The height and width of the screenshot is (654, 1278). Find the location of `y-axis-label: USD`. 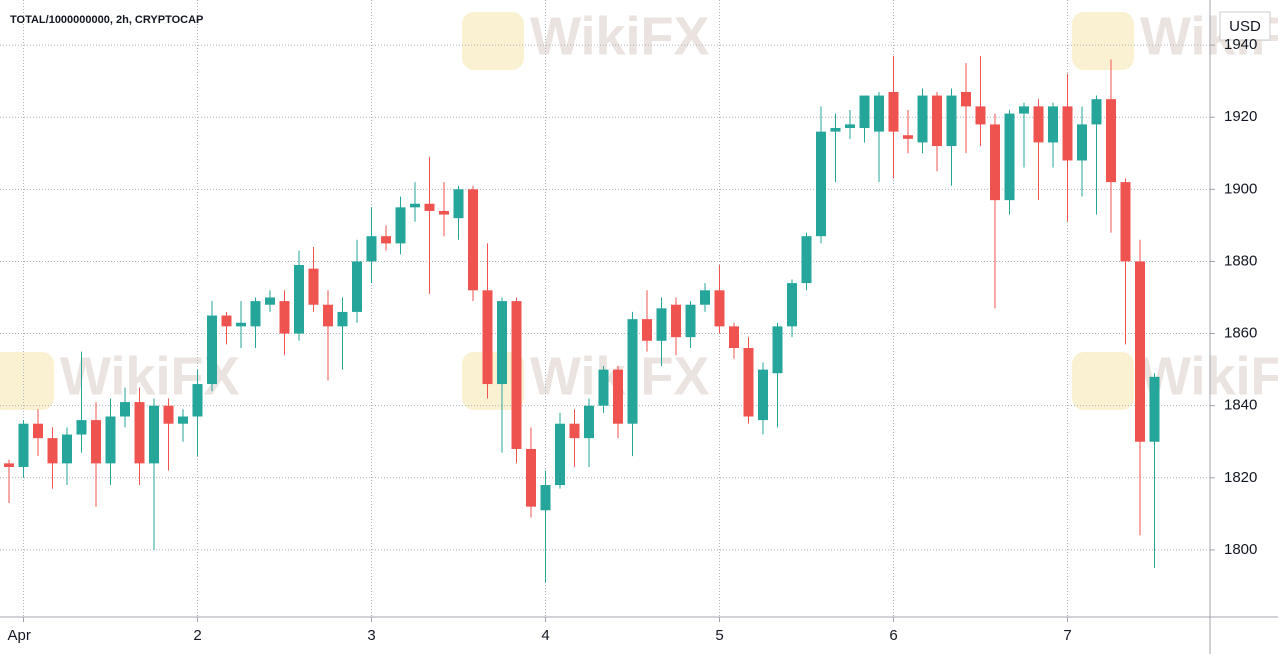

y-axis-label: USD is located at coordinates (1245, 26).